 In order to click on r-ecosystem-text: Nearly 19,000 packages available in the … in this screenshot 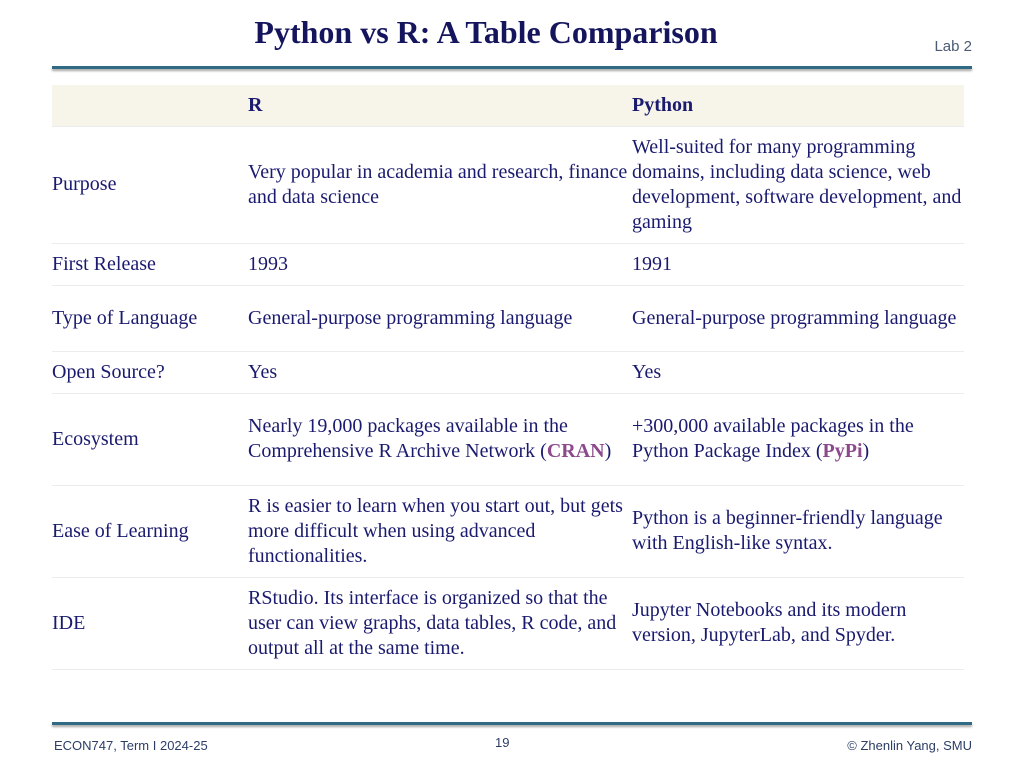, I will do `click(408, 438)`.